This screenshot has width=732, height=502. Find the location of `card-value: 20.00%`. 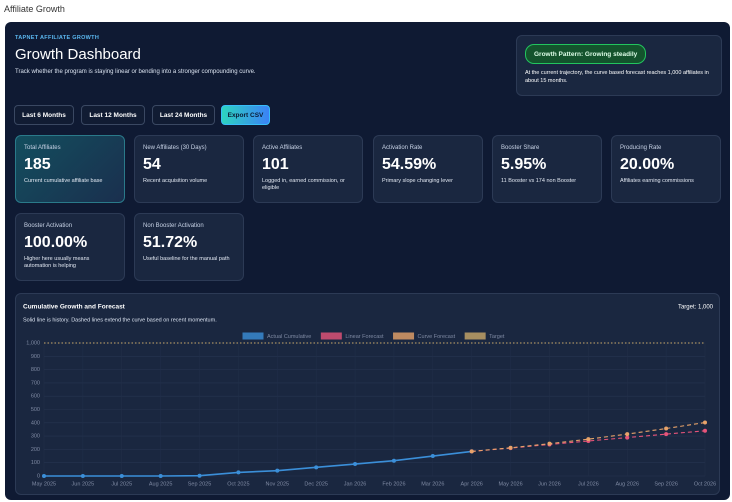

card-value: 20.00% is located at coordinates (647, 164).